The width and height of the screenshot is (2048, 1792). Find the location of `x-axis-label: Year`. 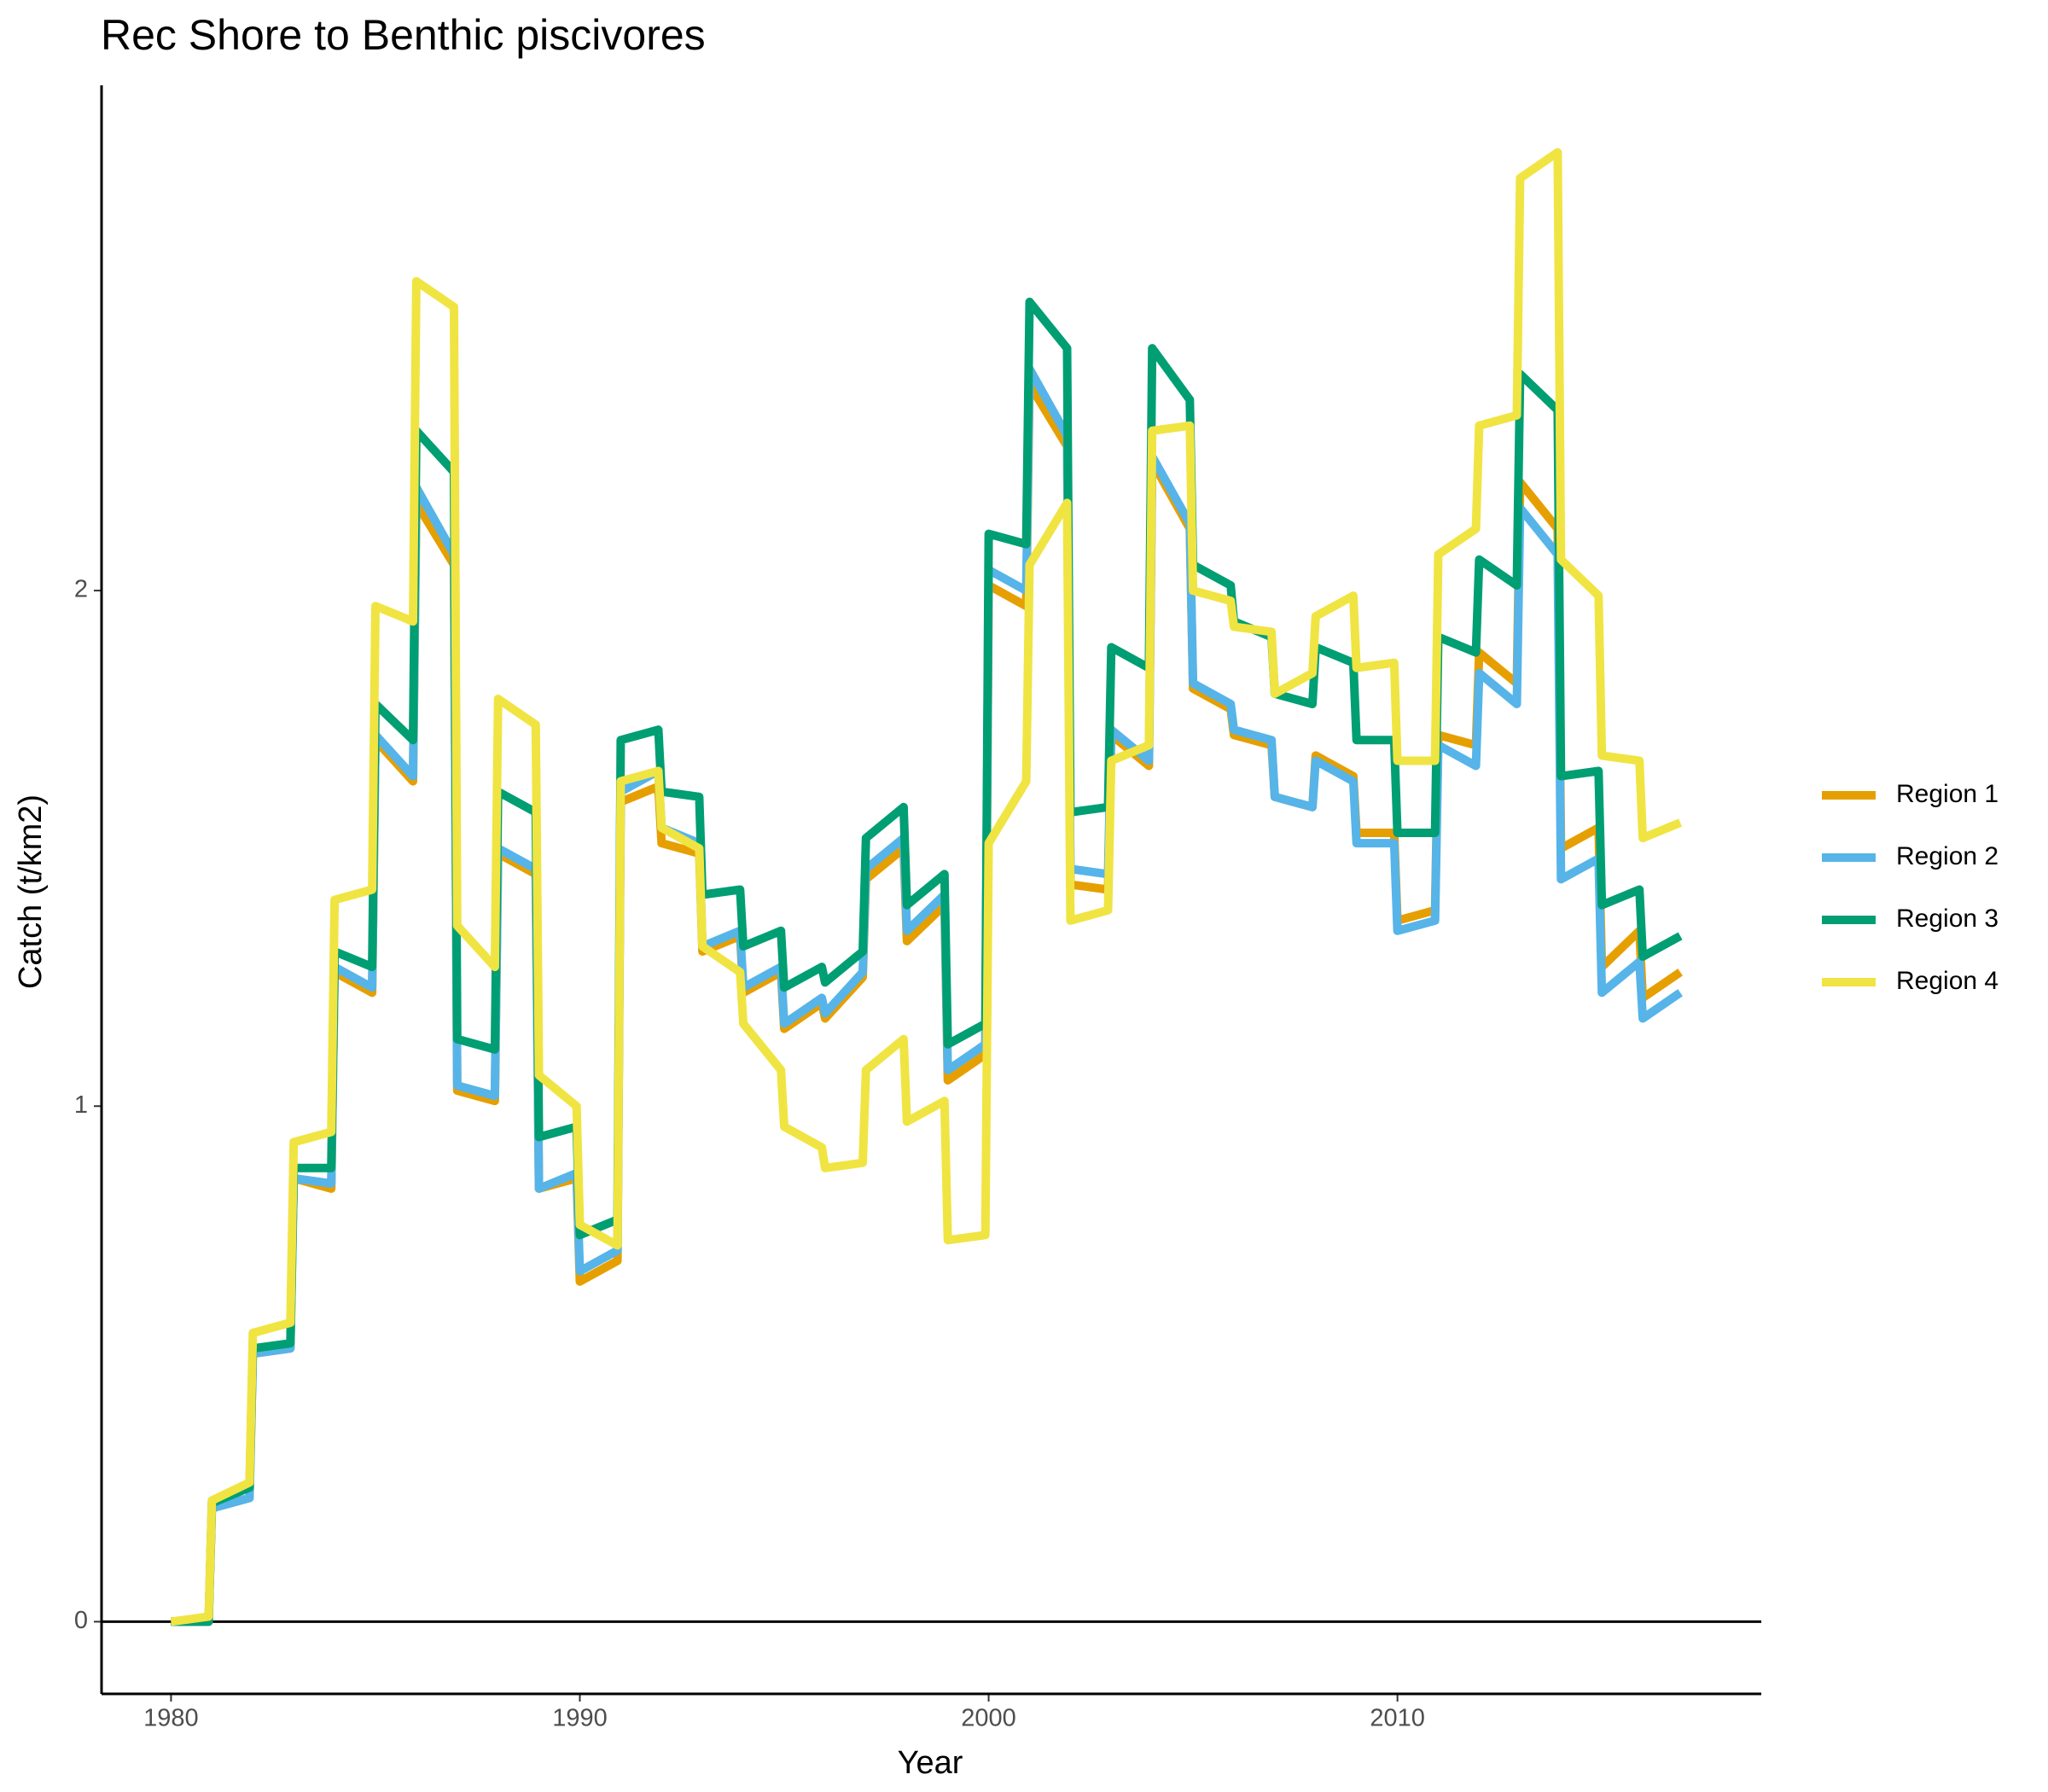

x-axis-label: Year is located at coordinates (931, 1763).